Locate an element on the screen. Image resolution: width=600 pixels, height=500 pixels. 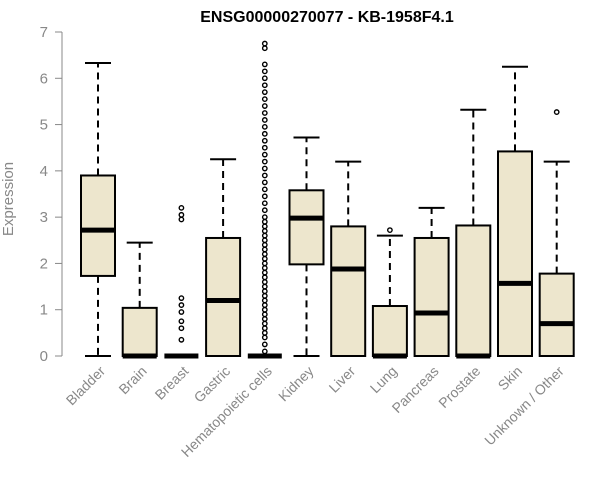
y-tick-label: 1 is located at coordinates (44, 310).